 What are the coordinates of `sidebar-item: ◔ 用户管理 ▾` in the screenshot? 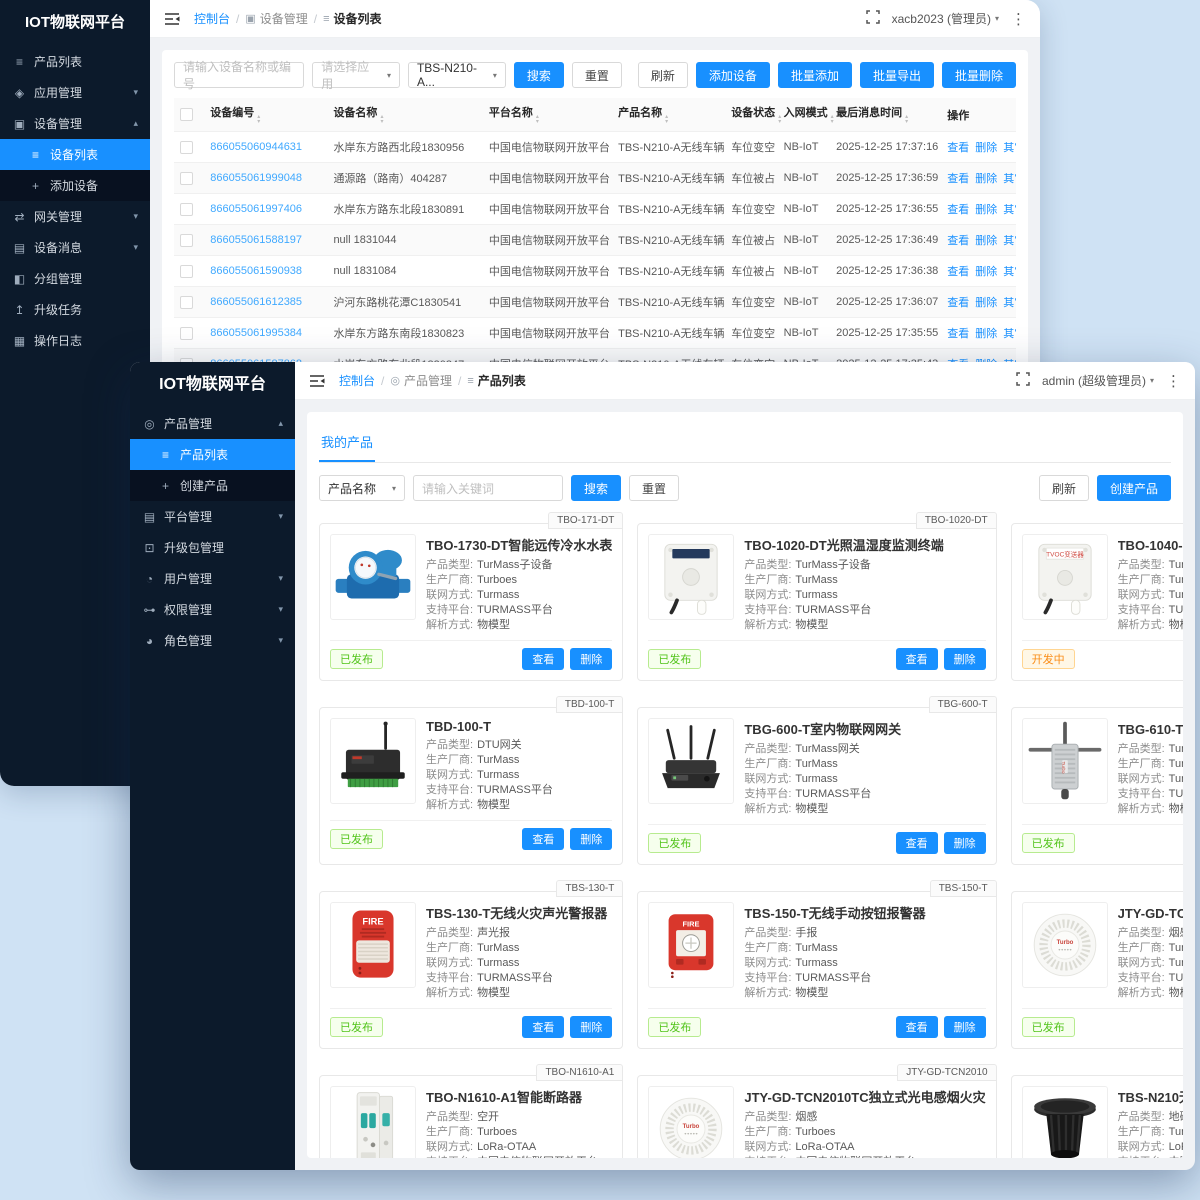 It's located at (212, 578).